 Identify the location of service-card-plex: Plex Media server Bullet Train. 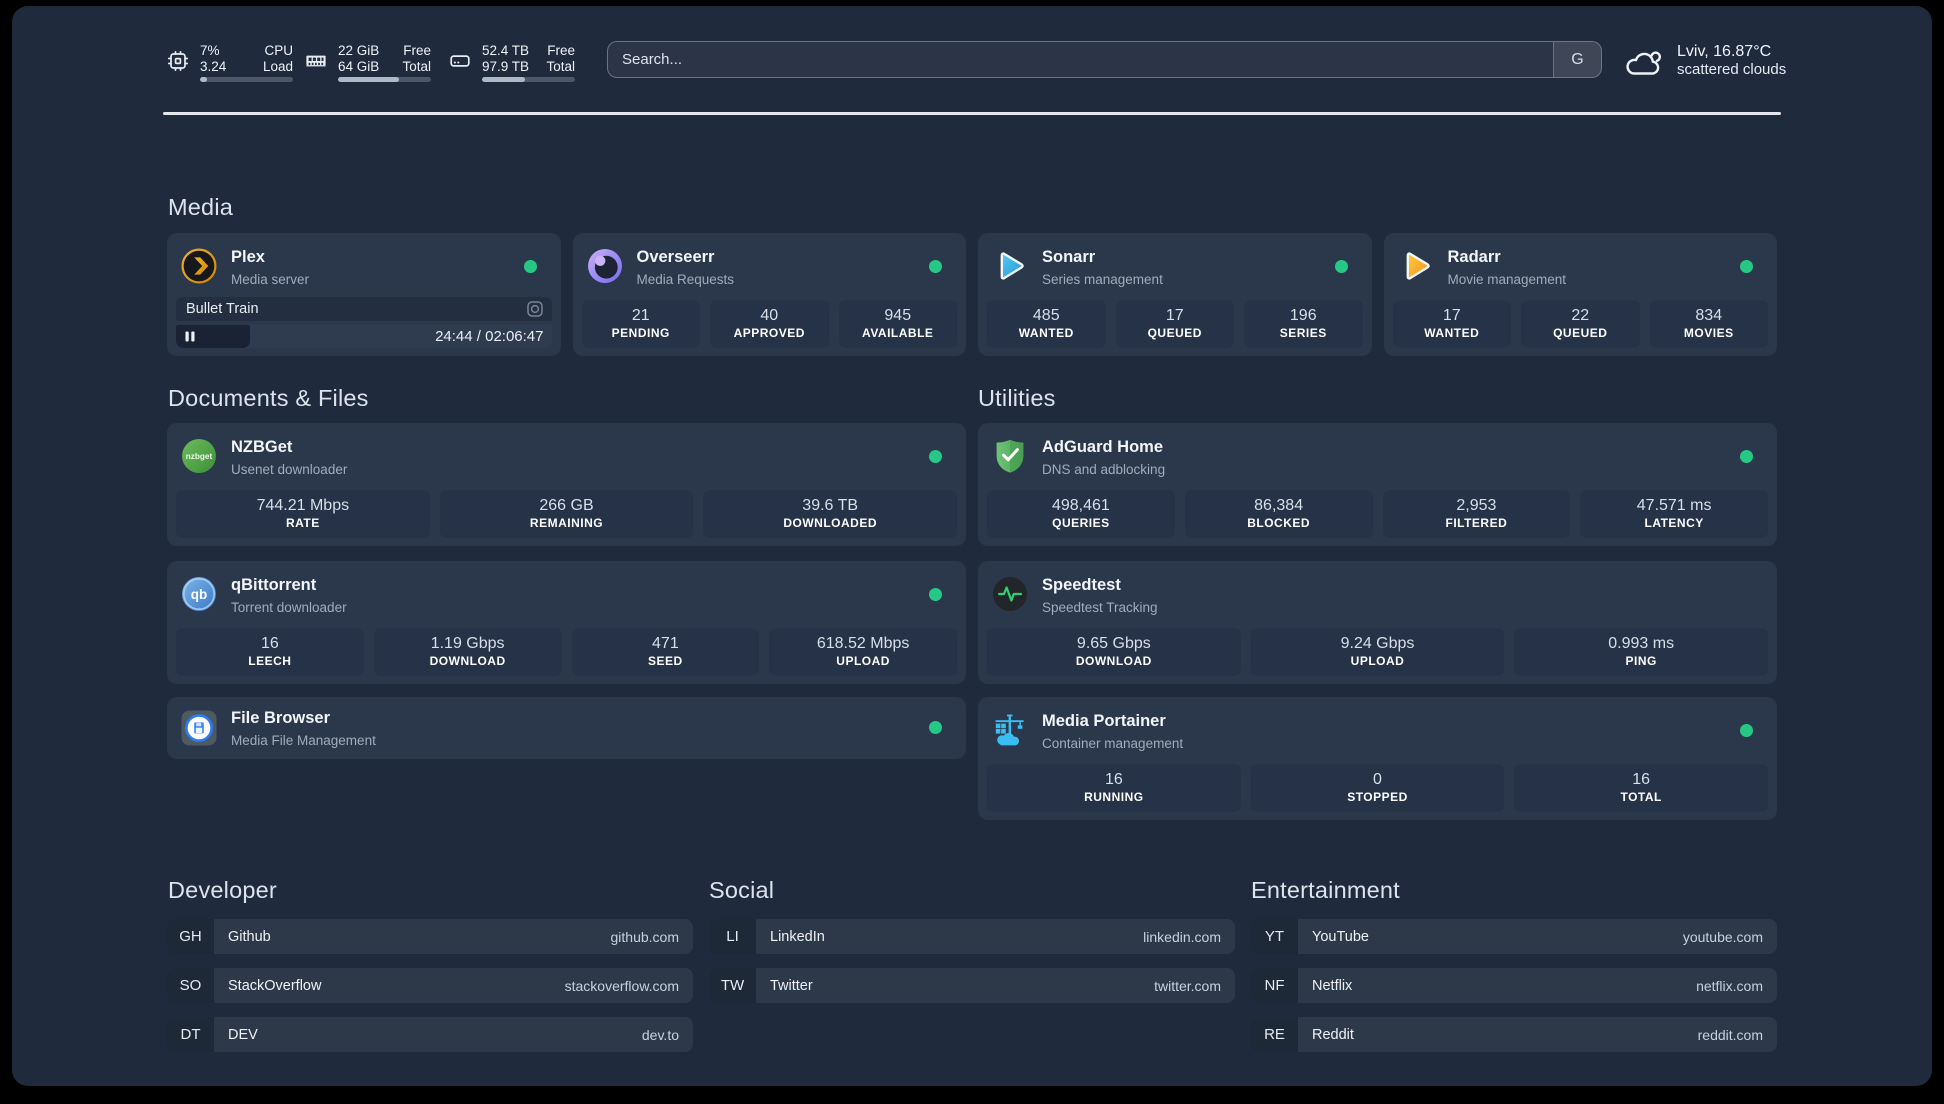
(364, 294).